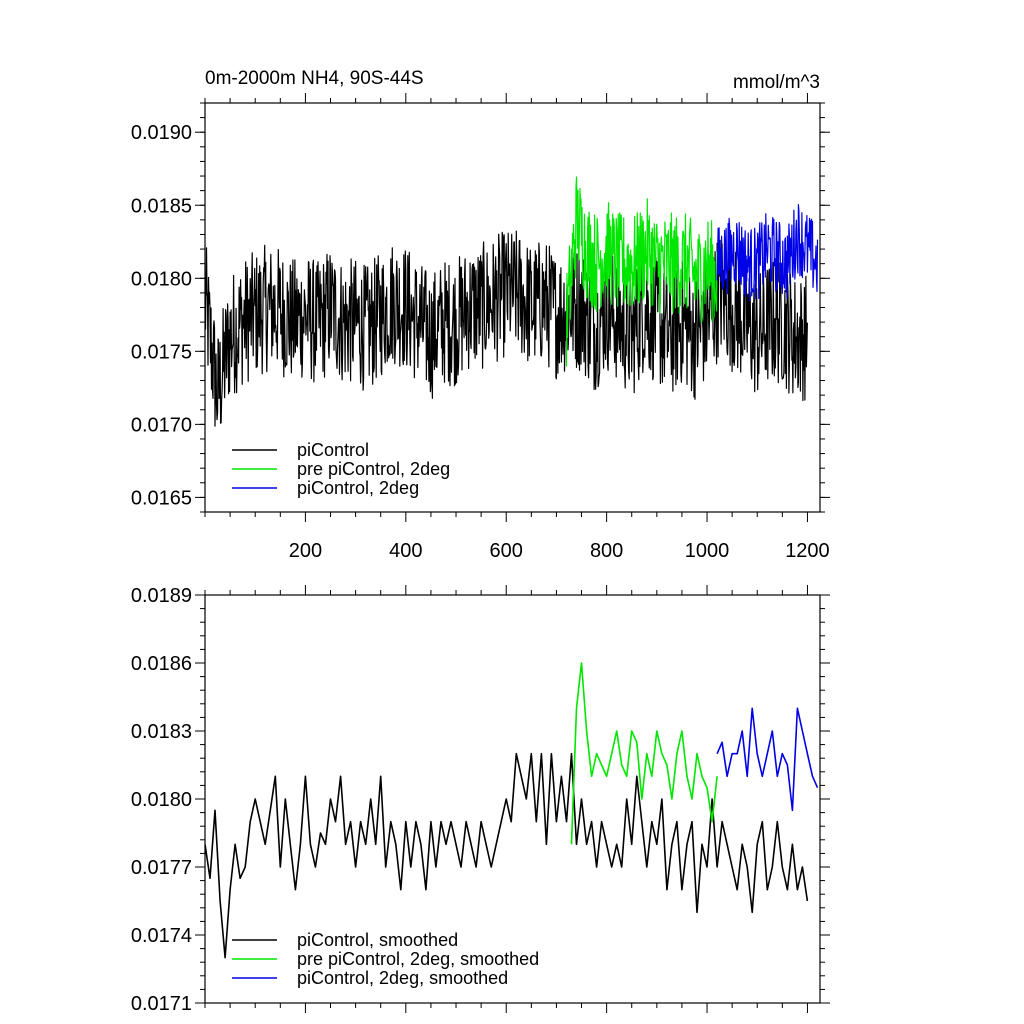  I want to click on y-tick-label: 0.0186, so click(161, 664).